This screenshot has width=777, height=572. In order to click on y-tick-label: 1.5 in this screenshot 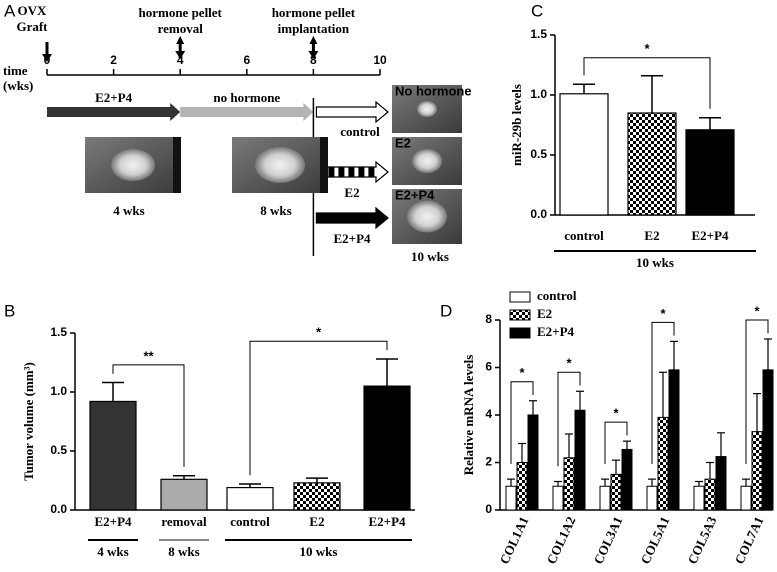, I will do `click(58, 332)`.